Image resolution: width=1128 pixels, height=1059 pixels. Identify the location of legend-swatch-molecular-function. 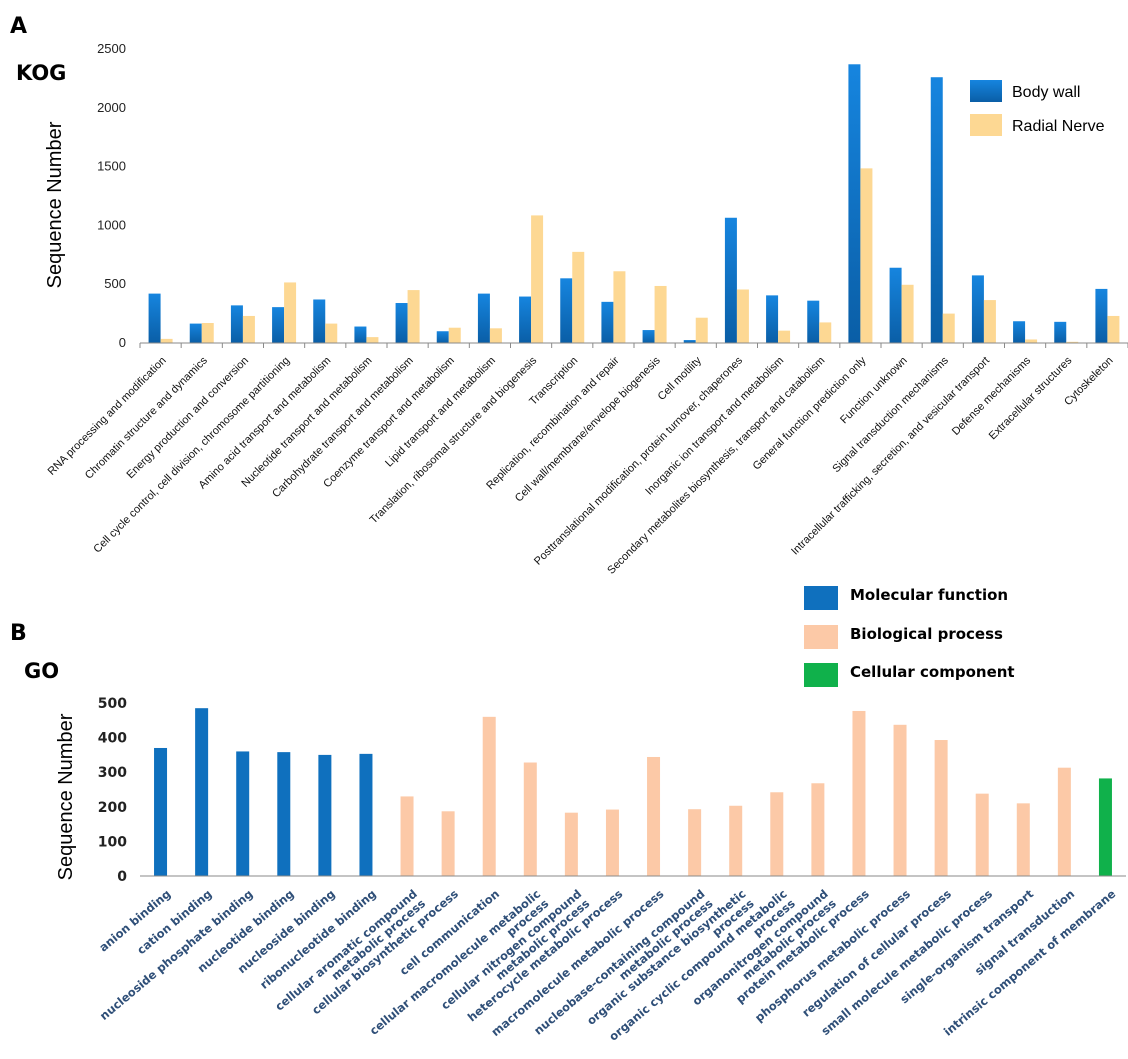
(821, 598).